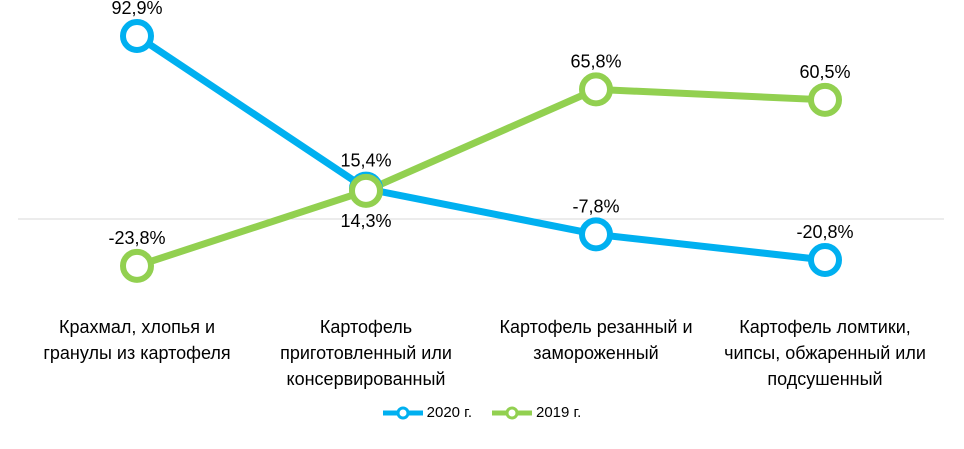 The height and width of the screenshot is (449, 964). Describe the element at coordinates (824, 72) in the screenshot. I see `data-label-s1-3: 60,5%` at that location.